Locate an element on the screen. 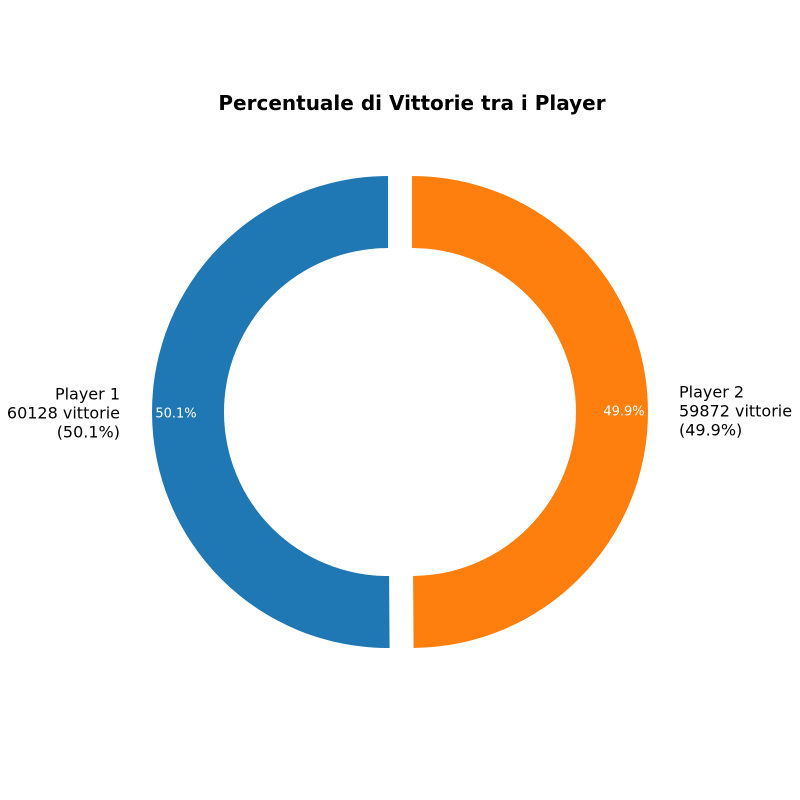 This screenshot has height=800, width=800. slice-outer-label-line: 60128 vittorie is located at coordinates (63, 412).